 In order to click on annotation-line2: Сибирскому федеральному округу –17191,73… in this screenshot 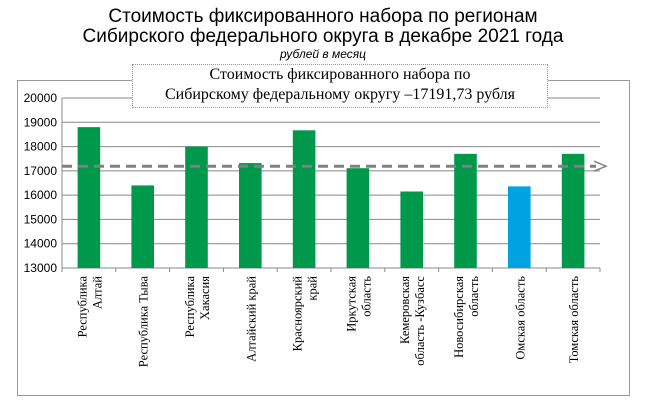, I will do `click(339, 94)`.